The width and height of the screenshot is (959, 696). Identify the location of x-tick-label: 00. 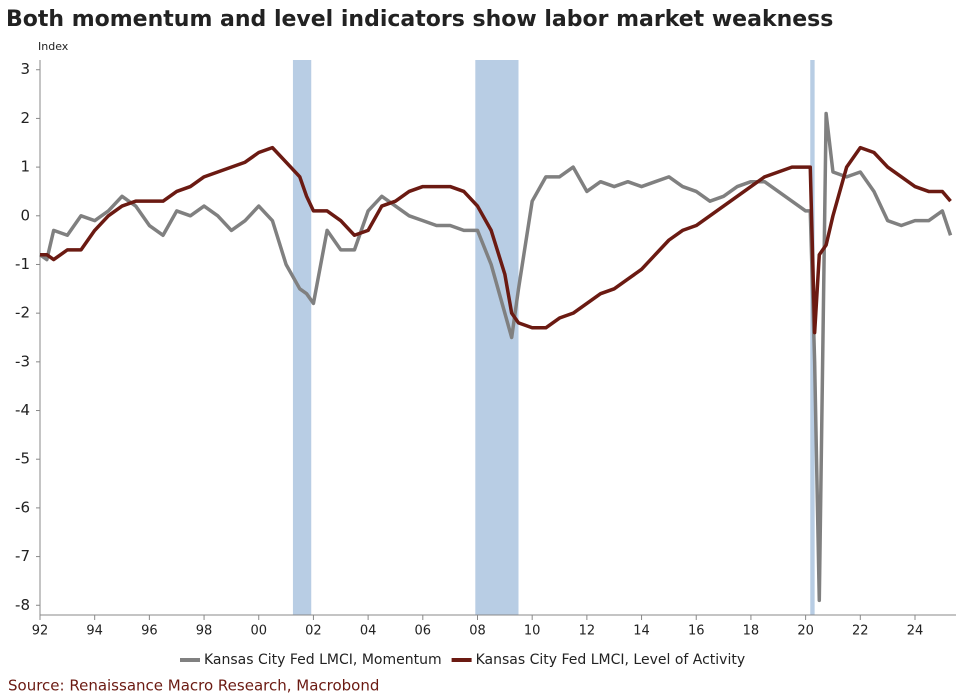
(258, 631).